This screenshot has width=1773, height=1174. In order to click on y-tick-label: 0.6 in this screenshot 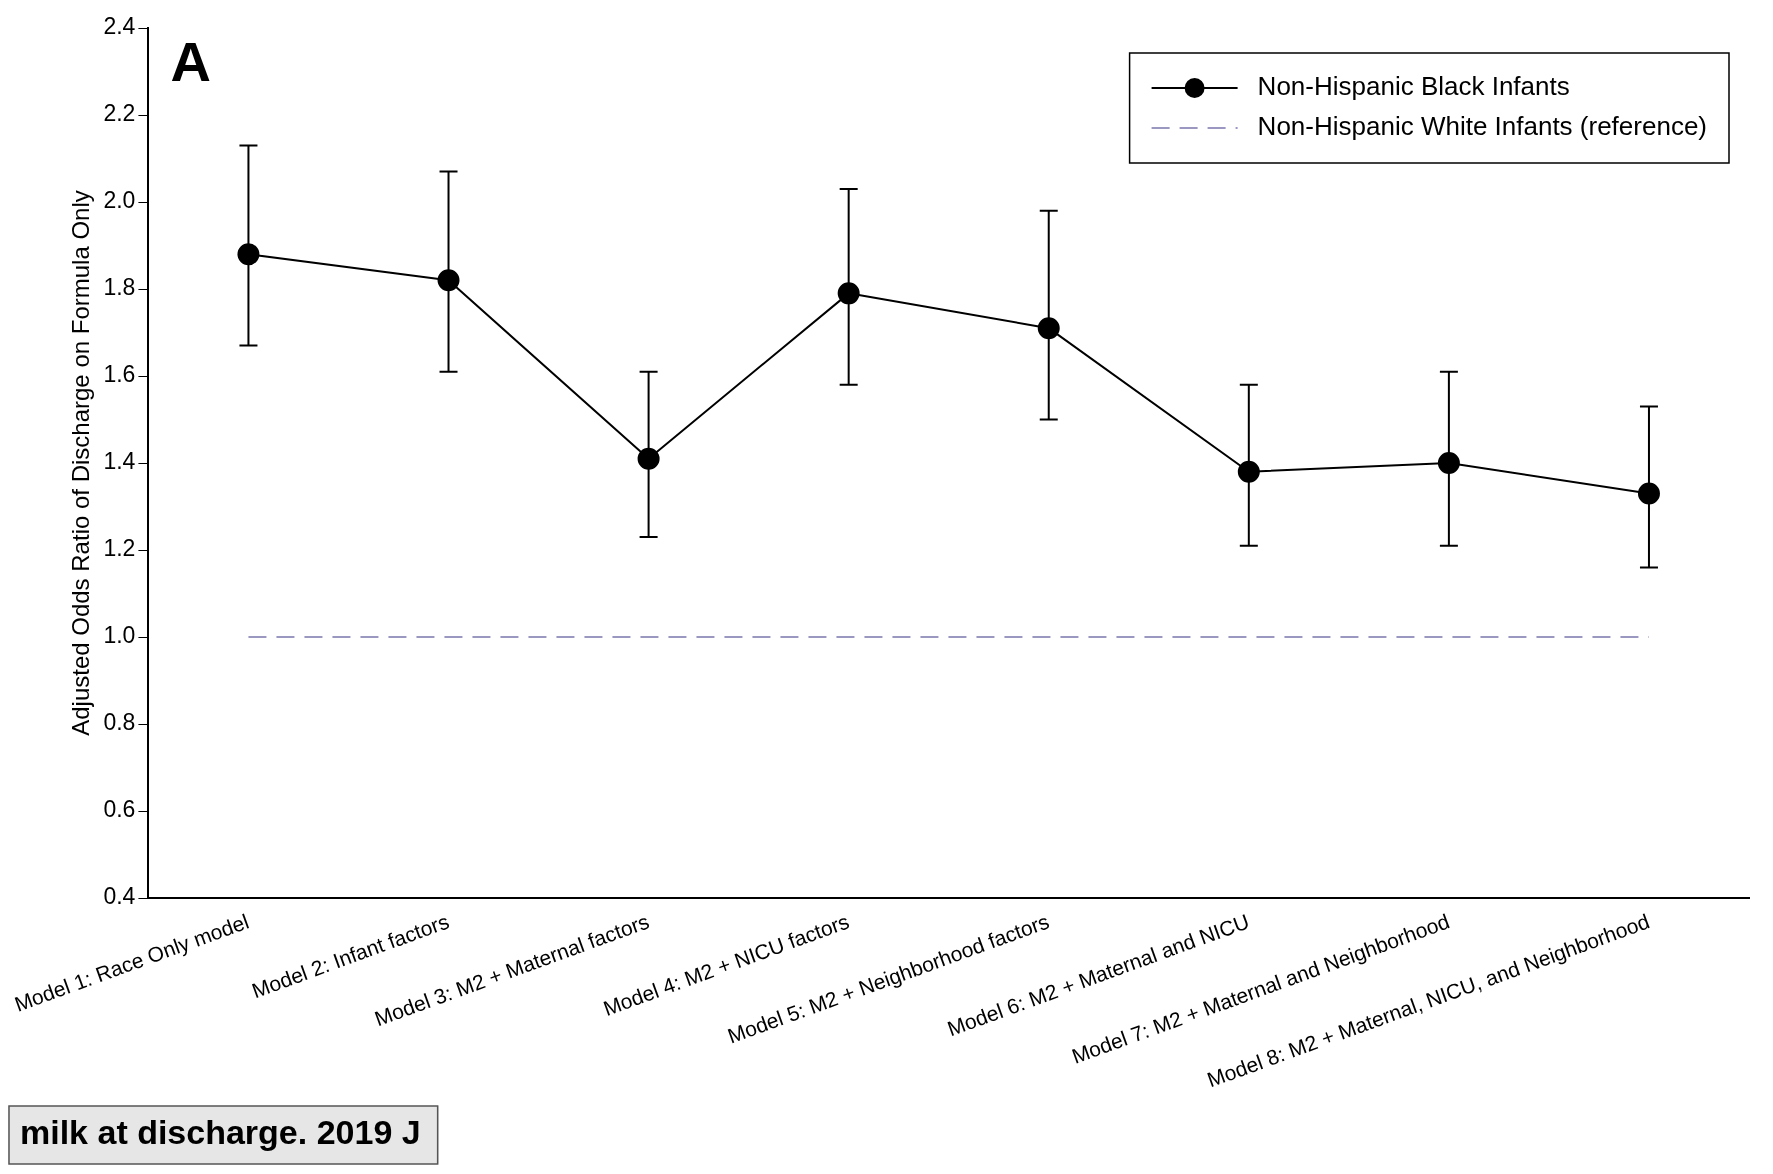, I will do `click(119, 809)`.